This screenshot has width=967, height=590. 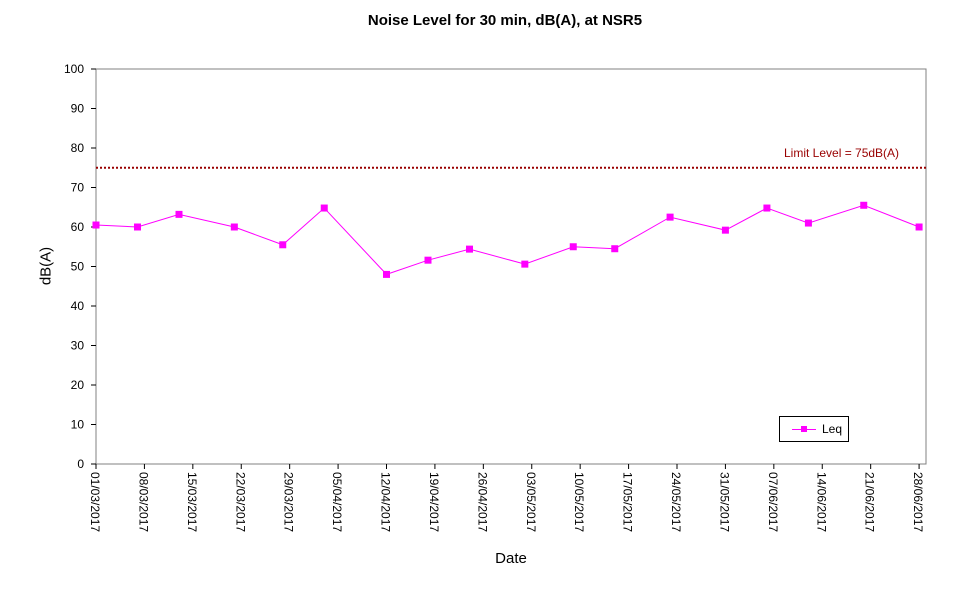 I want to click on y-tick-label: 90, so click(x=78, y=109).